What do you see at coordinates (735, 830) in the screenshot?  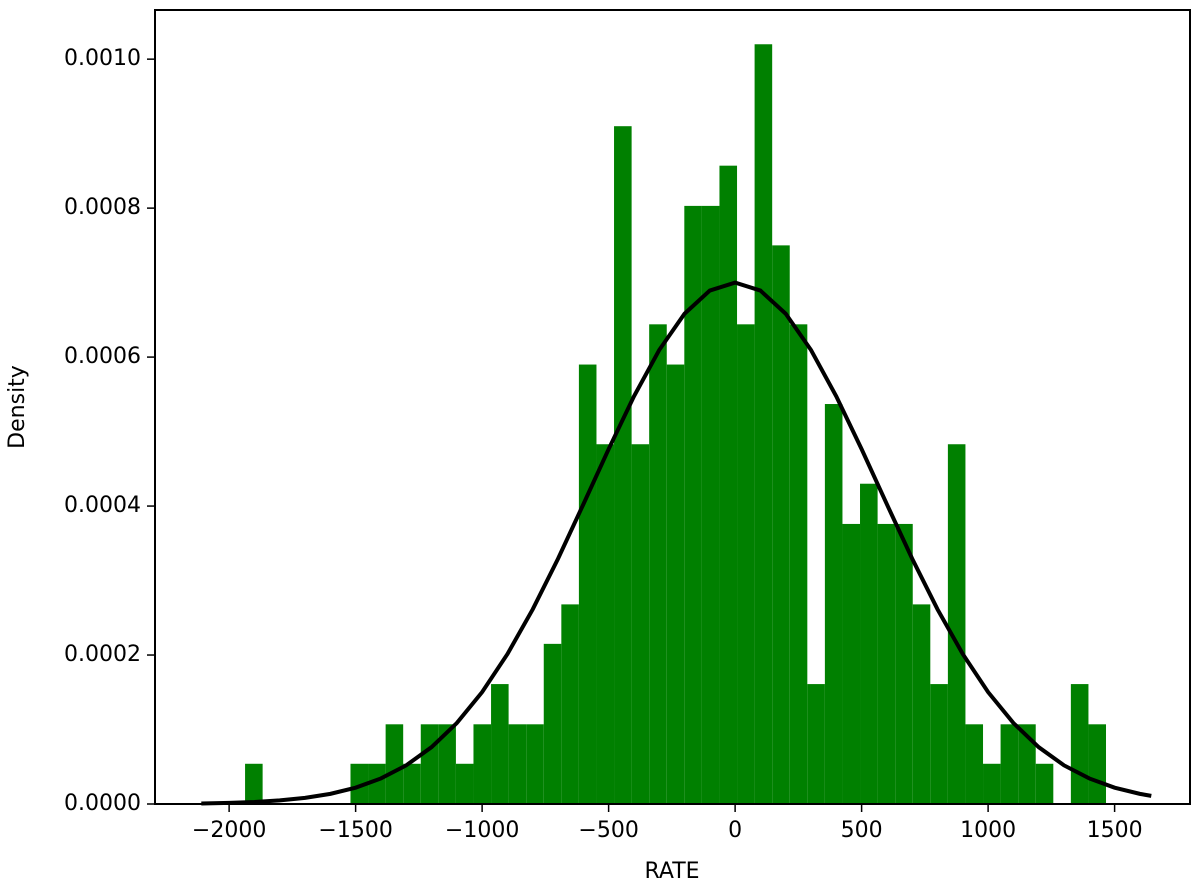 I see `x-tick-label: 0` at bounding box center [735, 830].